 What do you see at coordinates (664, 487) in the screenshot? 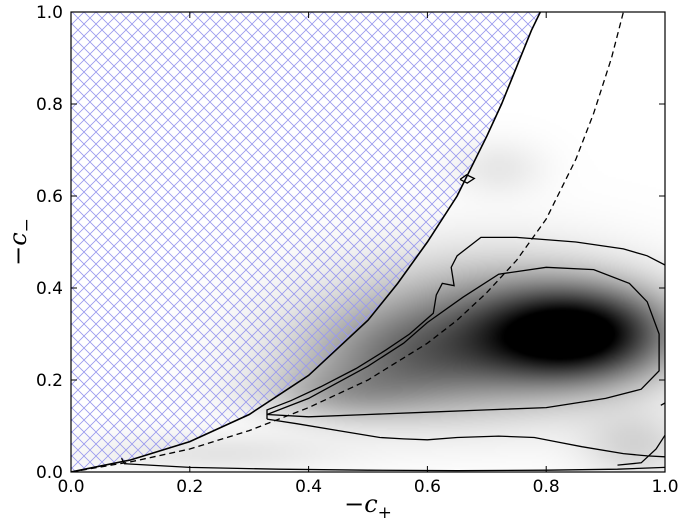
I see `x-tick-label: 1.0` at bounding box center [664, 487].